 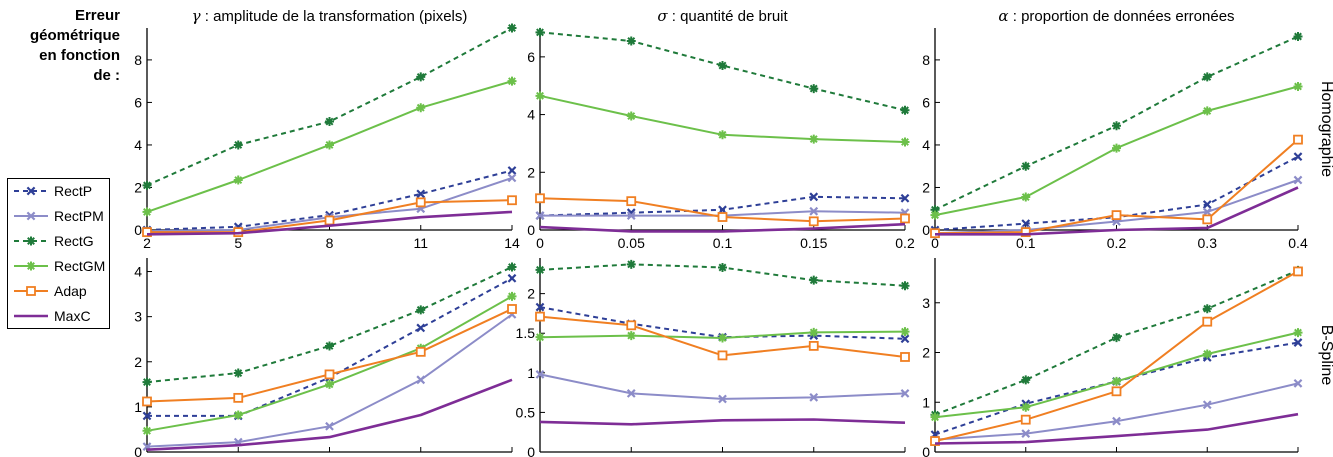 I want to click on subplot-r1-c2: 0 1 2 3, so click(x=1112, y=357).